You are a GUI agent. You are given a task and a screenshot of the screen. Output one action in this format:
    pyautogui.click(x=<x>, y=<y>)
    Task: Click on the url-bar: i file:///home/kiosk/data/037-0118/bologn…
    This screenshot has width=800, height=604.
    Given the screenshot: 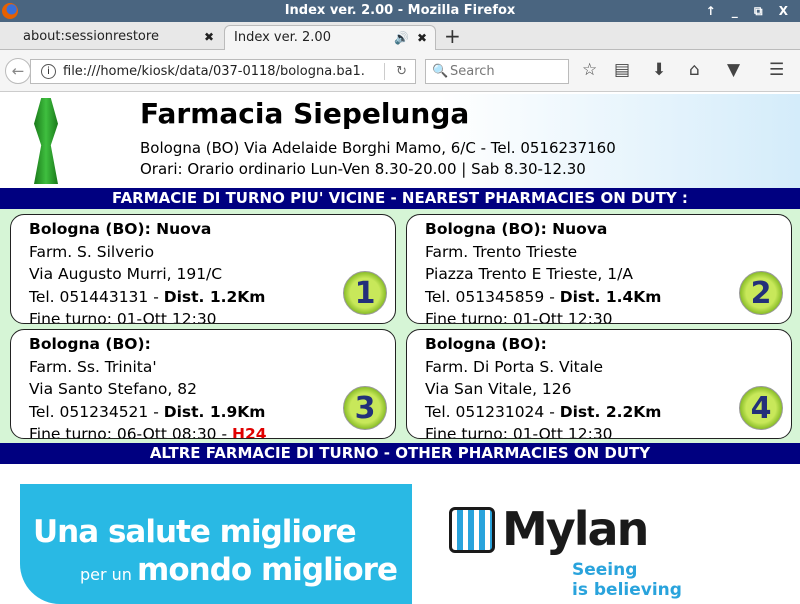 What is the action you would take?
    pyautogui.click(x=223, y=71)
    